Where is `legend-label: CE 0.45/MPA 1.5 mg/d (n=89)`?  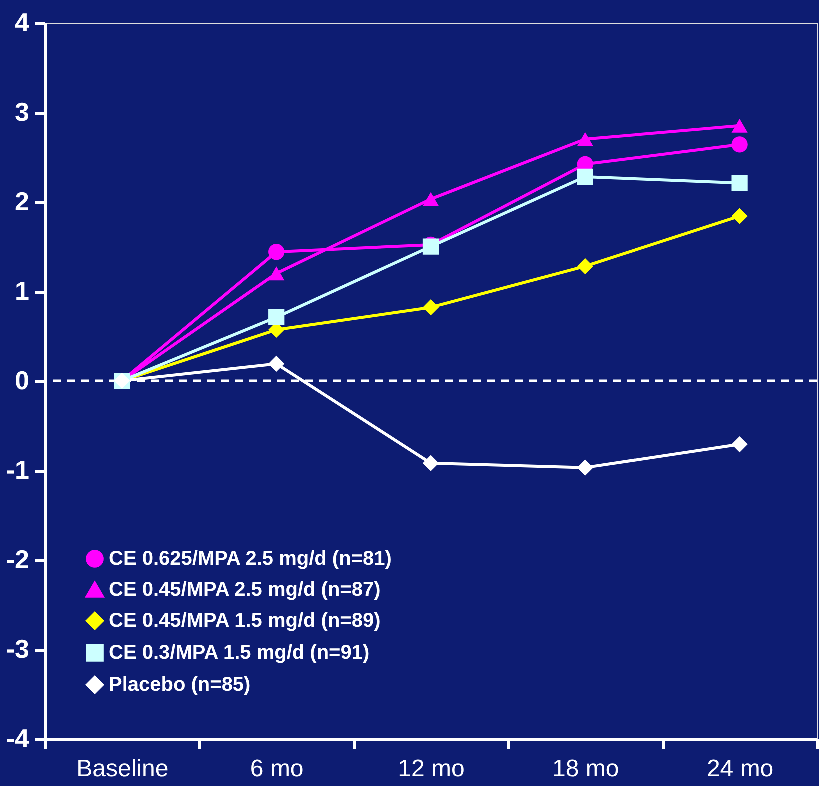 legend-label: CE 0.45/MPA 1.5 mg/d (n=89) is located at coordinates (245, 621).